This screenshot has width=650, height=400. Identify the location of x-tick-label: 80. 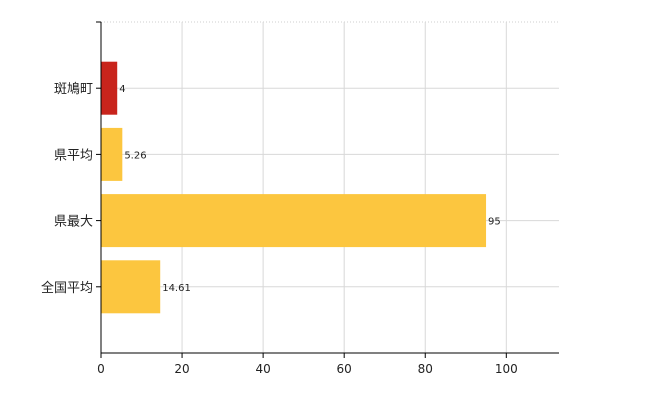
(425, 369).